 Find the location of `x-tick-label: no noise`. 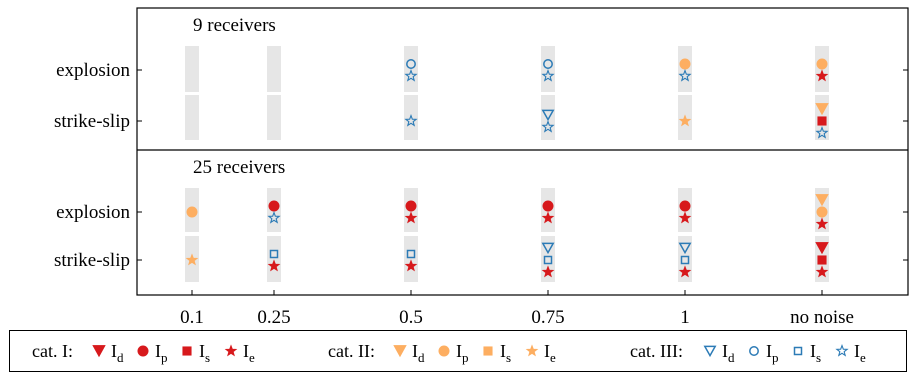

x-tick-label: no noise is located at coordinates (822, 317).